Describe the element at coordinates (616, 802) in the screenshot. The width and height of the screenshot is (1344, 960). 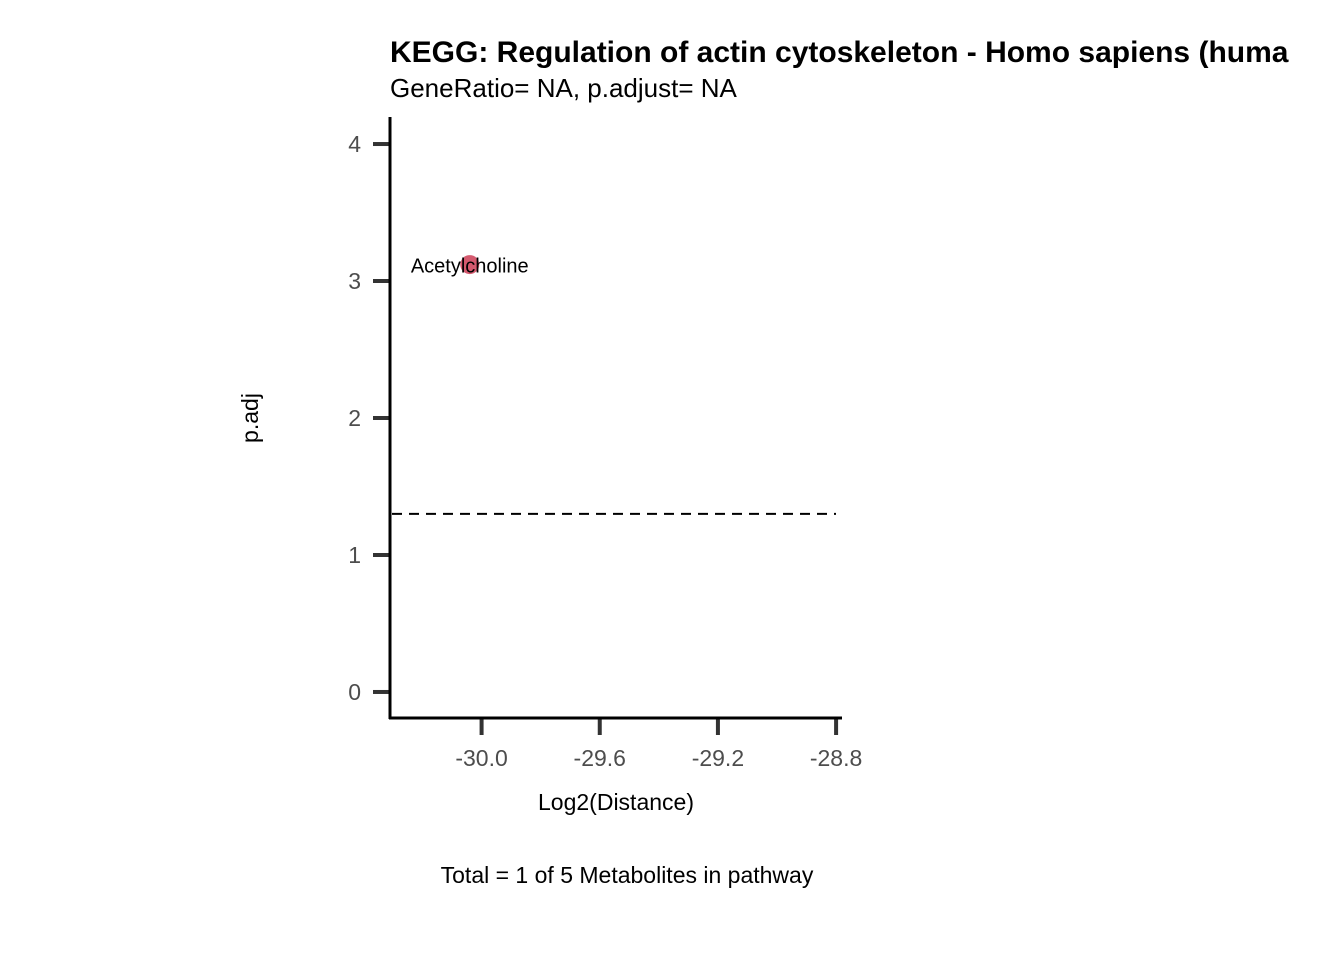
I see `x-axis-title: Log2(Distance)` at that location.